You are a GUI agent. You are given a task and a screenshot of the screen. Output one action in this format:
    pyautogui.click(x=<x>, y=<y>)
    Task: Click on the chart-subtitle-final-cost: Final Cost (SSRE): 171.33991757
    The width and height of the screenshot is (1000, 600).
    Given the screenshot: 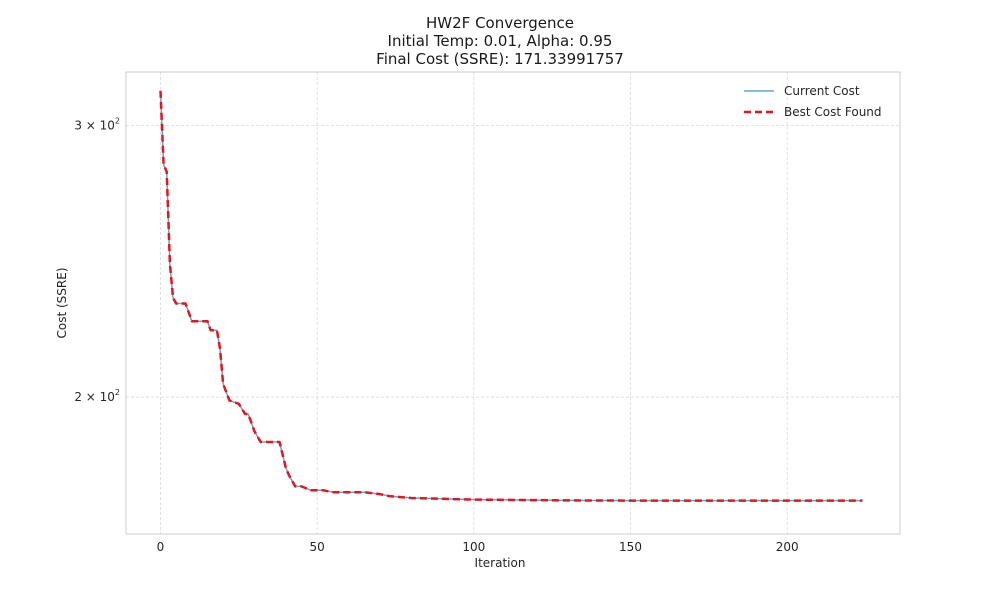 What is the action you would take?
    pyautogui.click(x=500, y=59)
    